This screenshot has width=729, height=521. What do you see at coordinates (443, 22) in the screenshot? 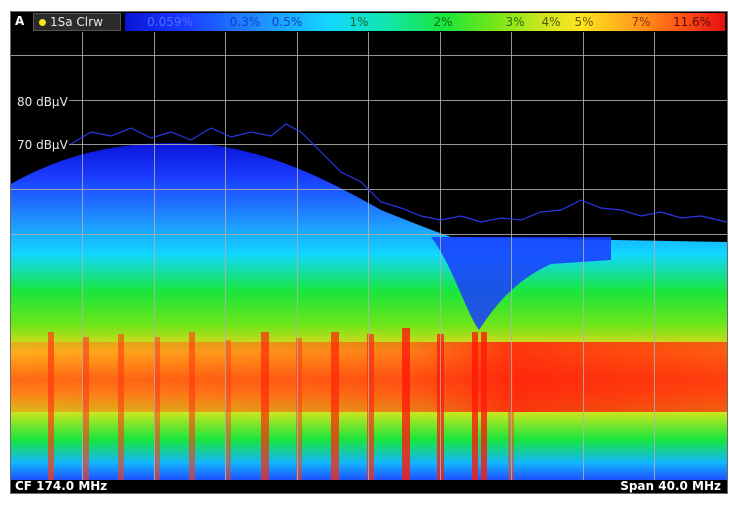
I see `colorbar-label: 2%` at bounding box center [443, 22].